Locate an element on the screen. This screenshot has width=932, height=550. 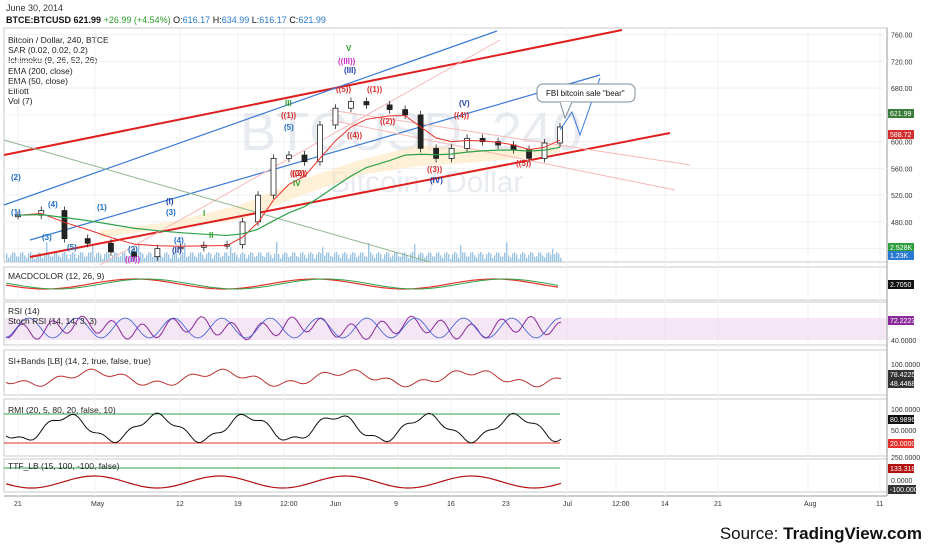
volume-bars is located at coordinates (284, 252).